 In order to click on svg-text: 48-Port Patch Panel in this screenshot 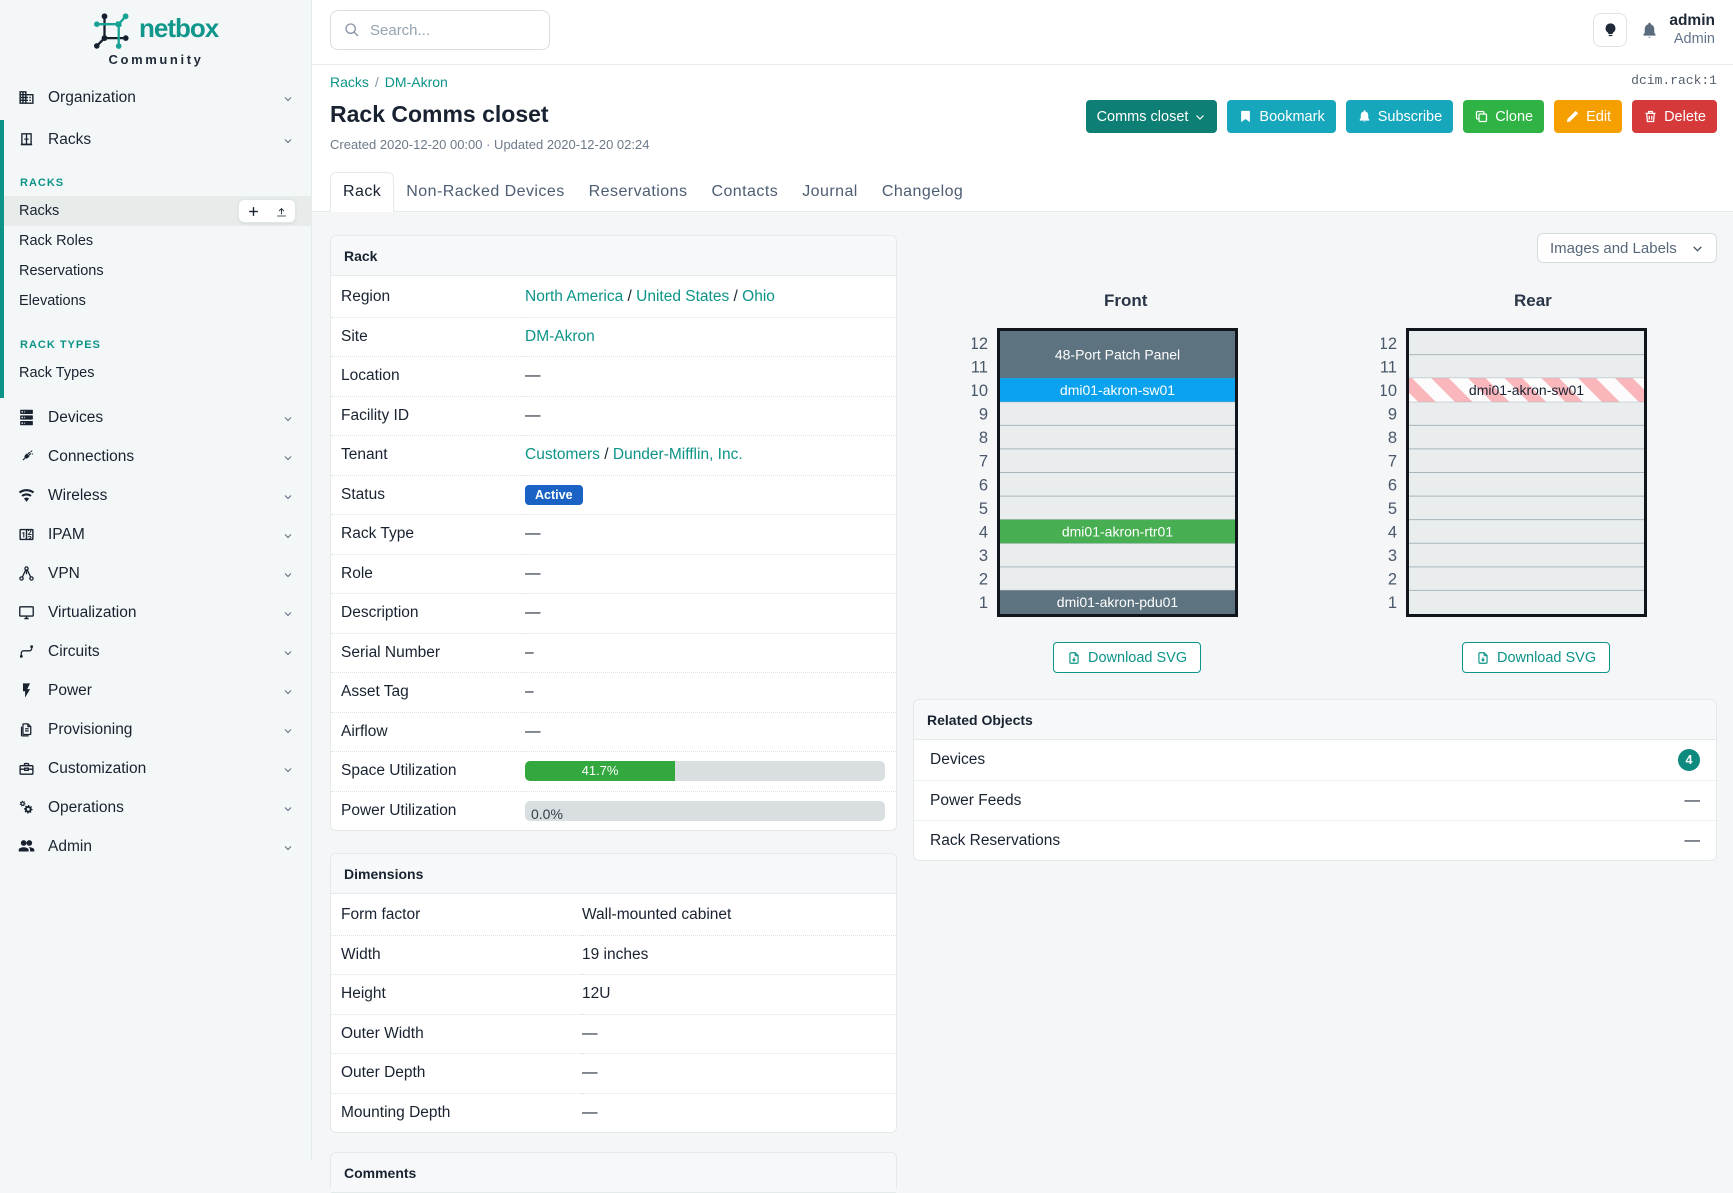, I will do `click(1117, 355)`.